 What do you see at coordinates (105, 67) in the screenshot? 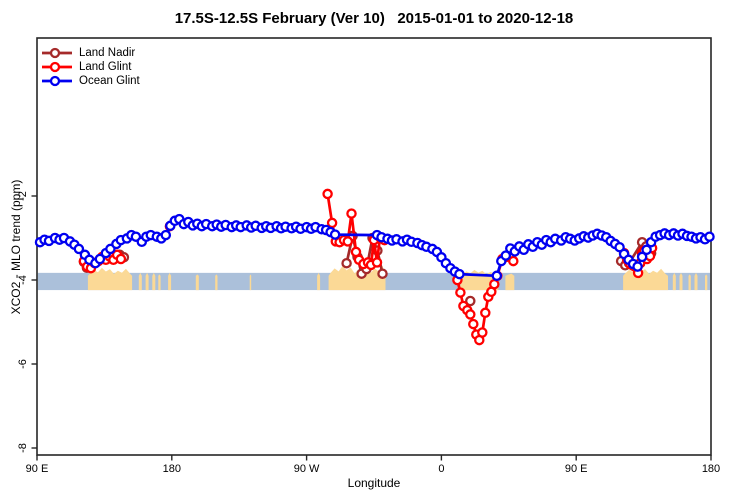
I see `legend-label: Land Glint` at bounding box center [105, 67].